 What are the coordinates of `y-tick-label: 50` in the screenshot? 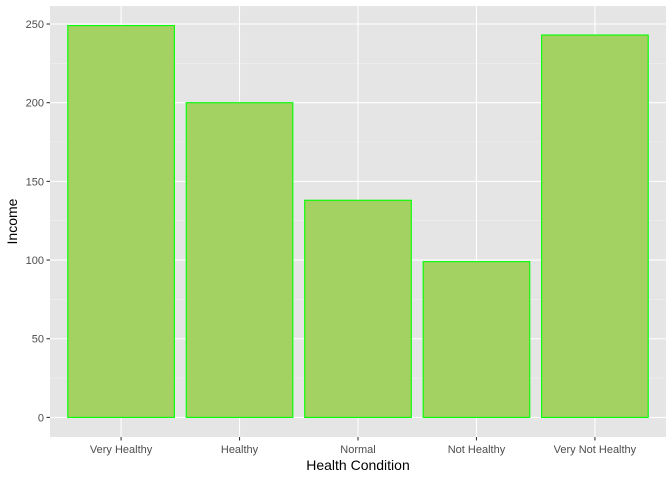 It's located at (38, 340).